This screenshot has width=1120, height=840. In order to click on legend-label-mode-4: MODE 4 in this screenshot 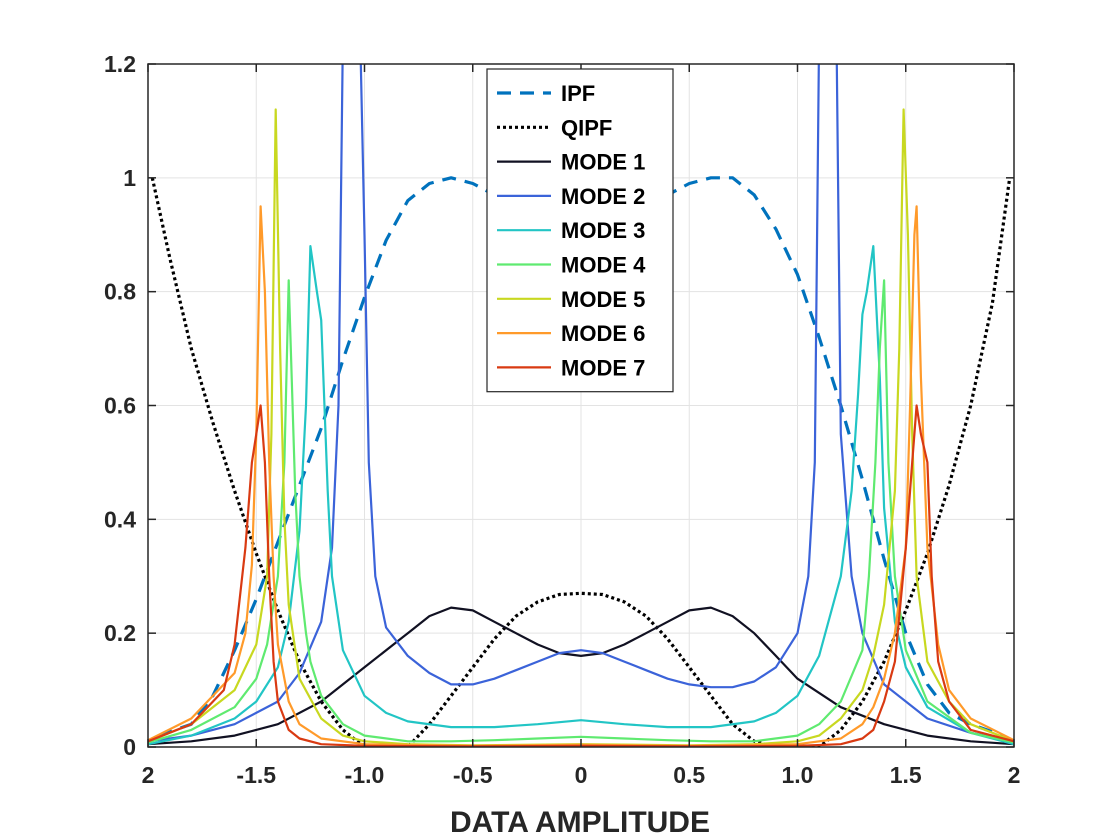, I will do `click(603, 265)`.